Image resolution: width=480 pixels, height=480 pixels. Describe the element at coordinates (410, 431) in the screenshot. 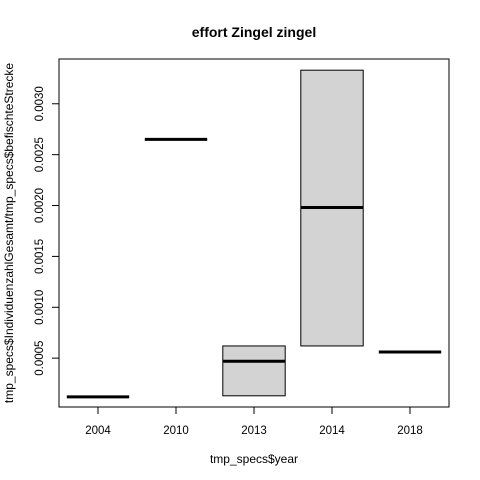

I see `x-tick-label-2018: 2018` at that location.